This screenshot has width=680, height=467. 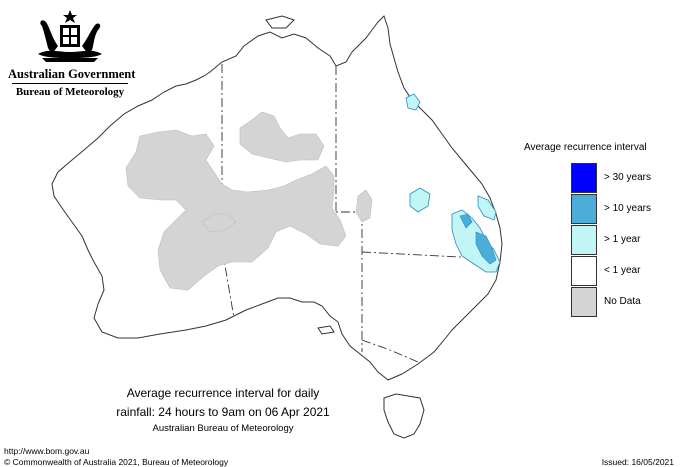 I want to click on legend-label: > 1 year, so click(x=622, y=239).